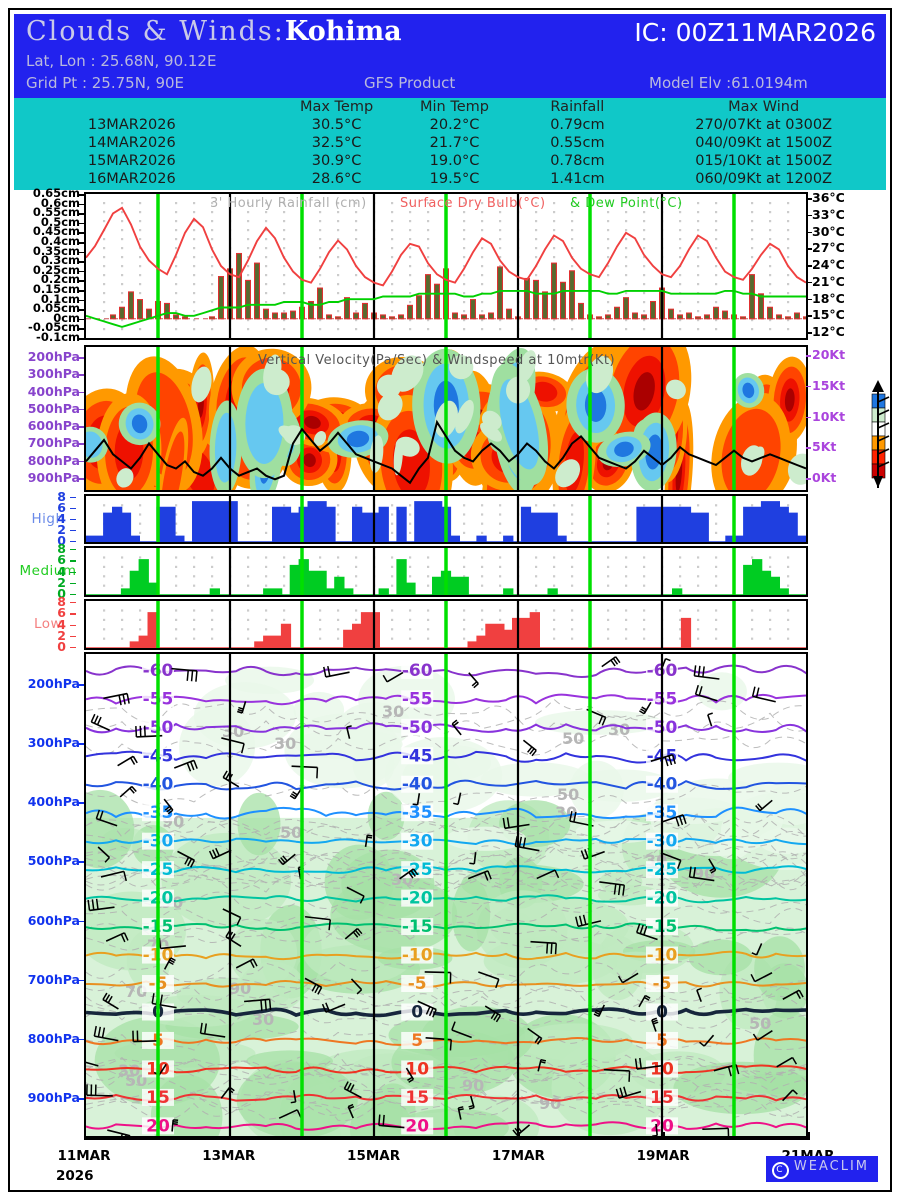 This screenshot has width=900, height=1200. I want to click on cell-rainfall: 0.55cm, so click(577, 143).